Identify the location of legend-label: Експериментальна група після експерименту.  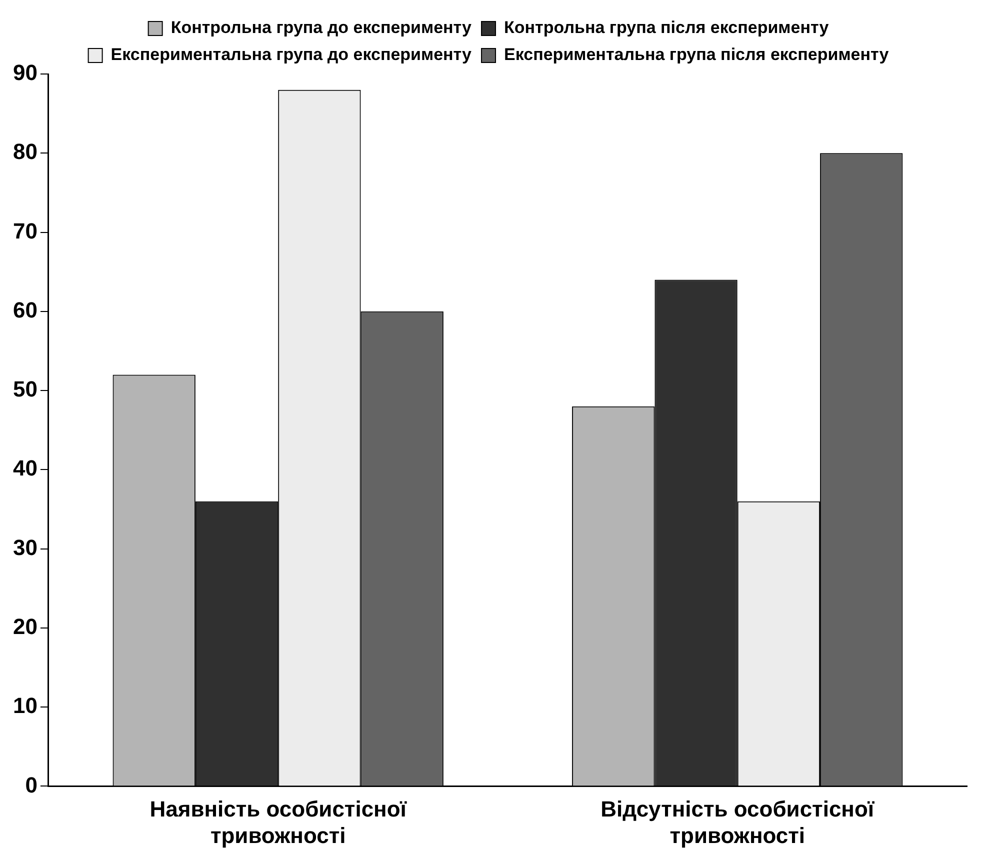
(697, 54).